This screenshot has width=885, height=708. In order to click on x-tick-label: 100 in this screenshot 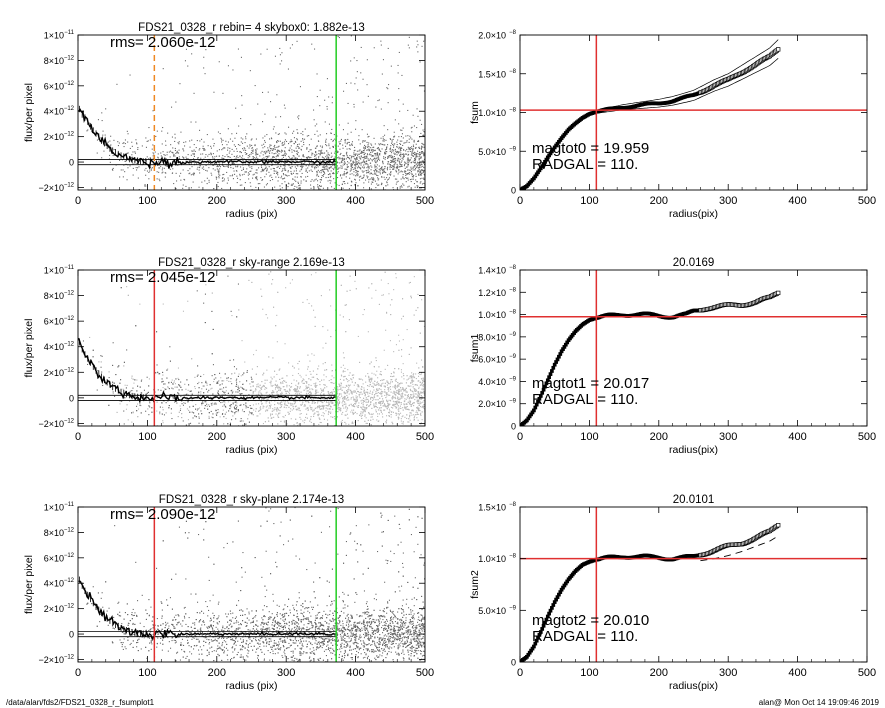, I will do `click(589, 201)`.